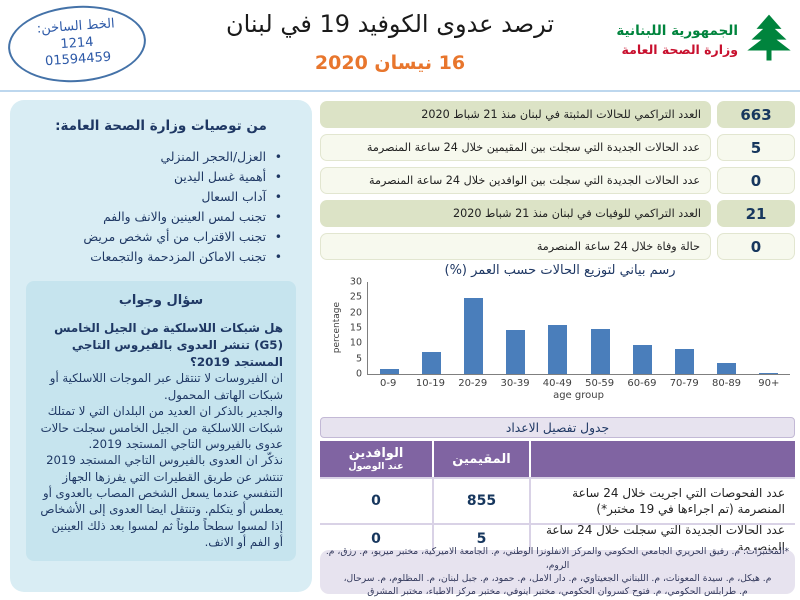 This screenshot has width=800, height=600. I want to click on x-tick-label: 60-69, so click(642, 383).